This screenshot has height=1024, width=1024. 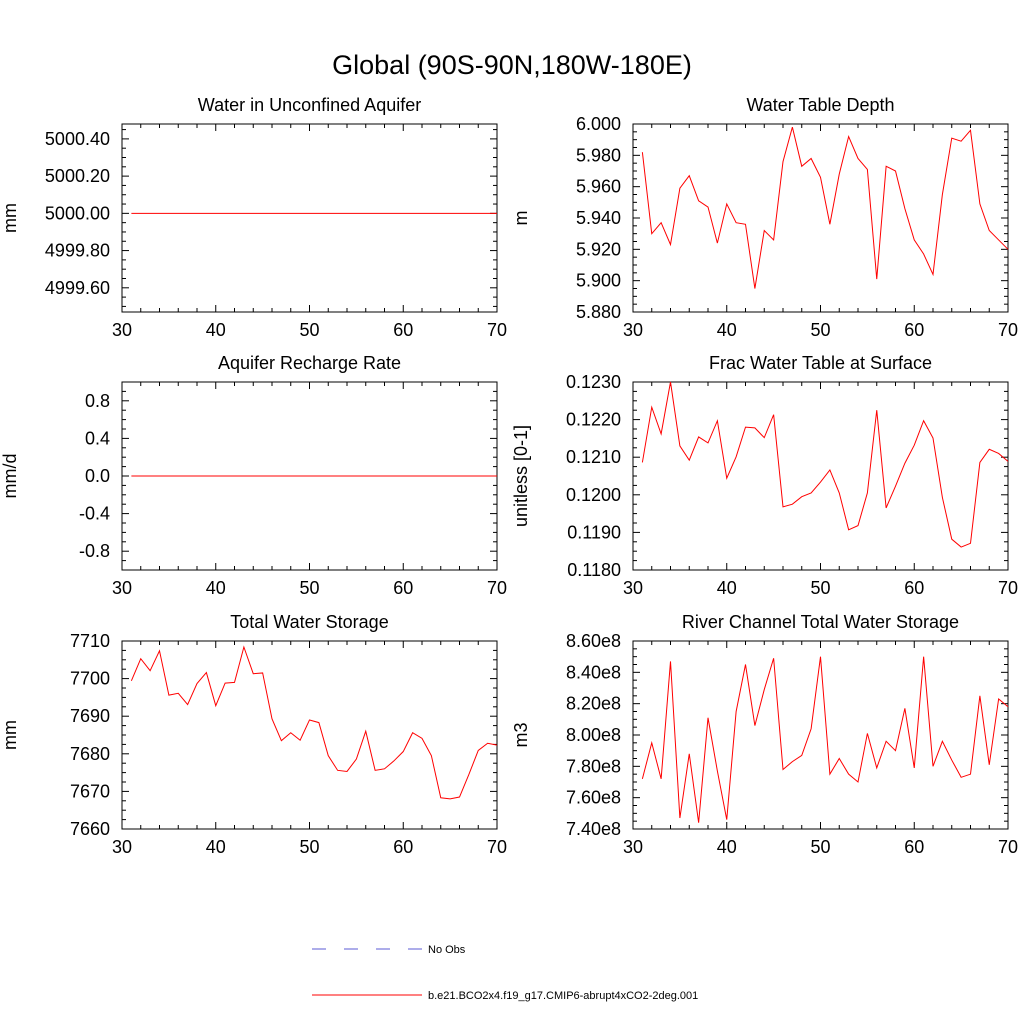 I want to click on y-tick-label: 5.900, so click(x=598, y=281).